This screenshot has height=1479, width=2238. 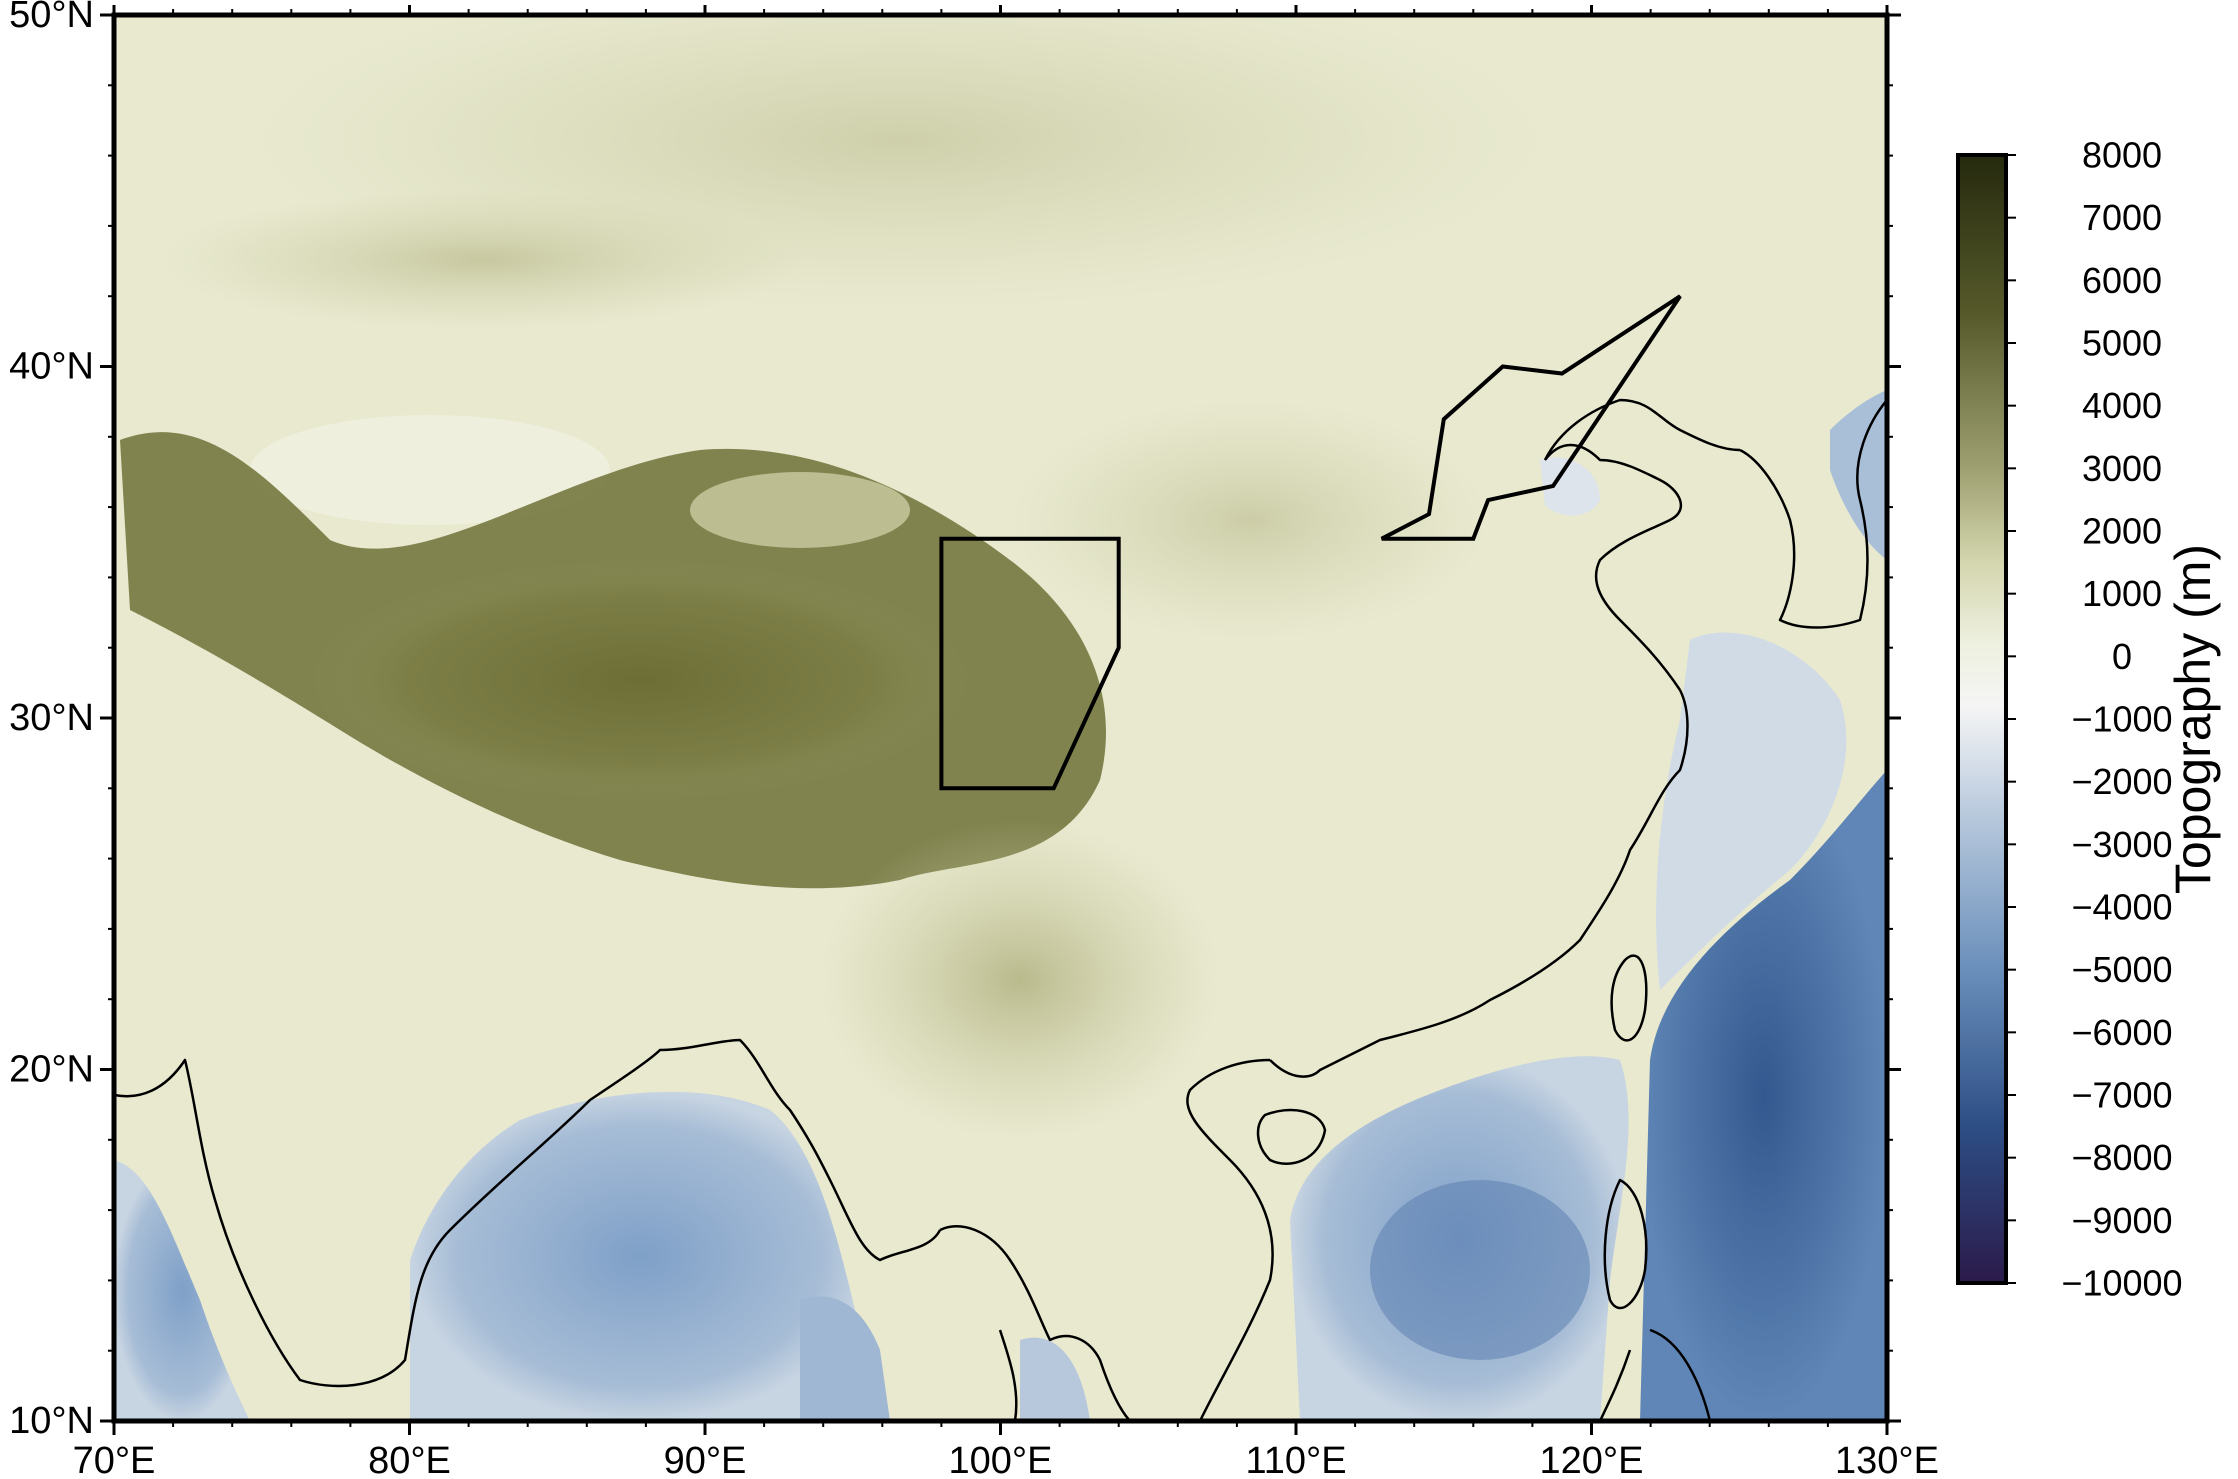 I want to click on bay-of-bengal, so click(x=640, y=1256).